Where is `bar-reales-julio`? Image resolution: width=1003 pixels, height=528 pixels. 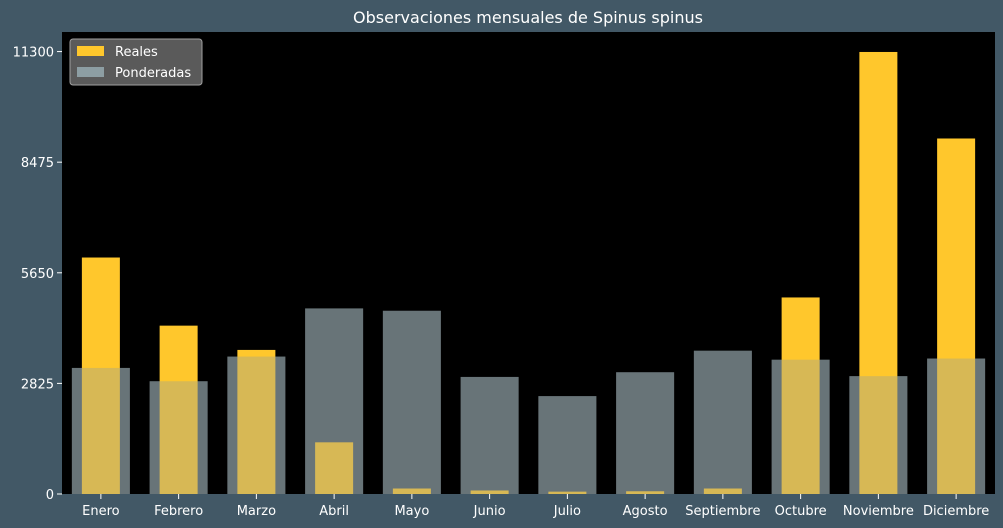 bar-reales-julio is located at coordinates (567, 492).